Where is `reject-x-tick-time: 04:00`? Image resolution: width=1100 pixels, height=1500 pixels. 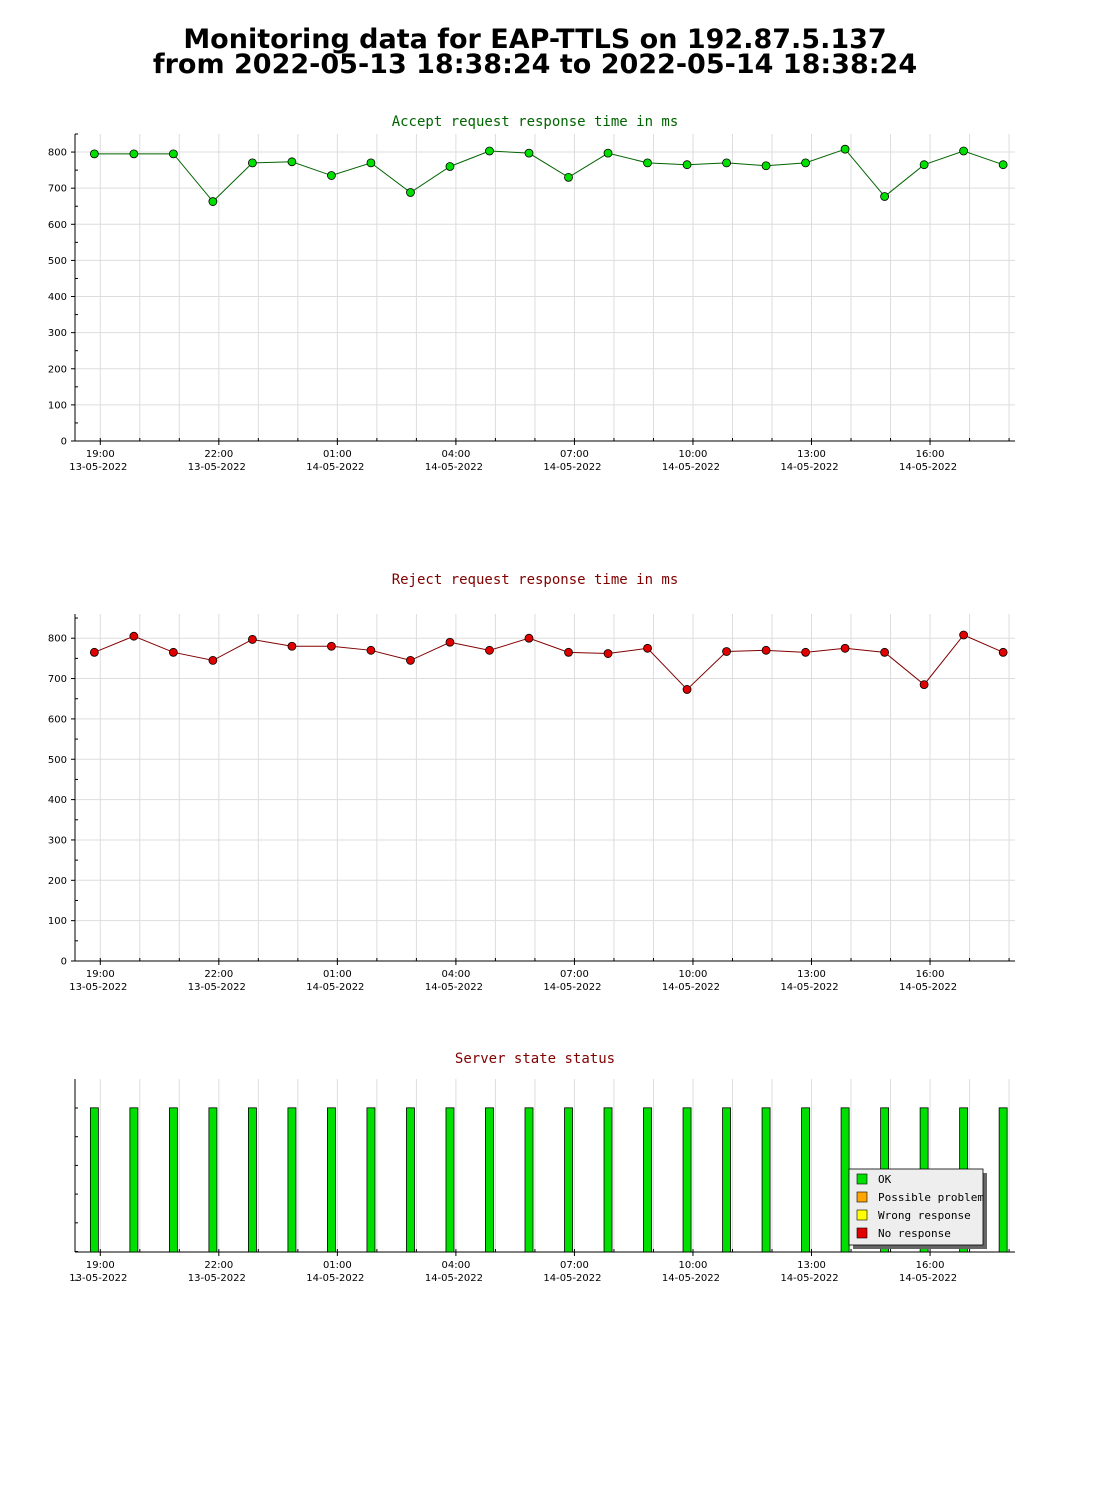 reject-x-tick-time: 04:00 is located at coordinates (455, 974).